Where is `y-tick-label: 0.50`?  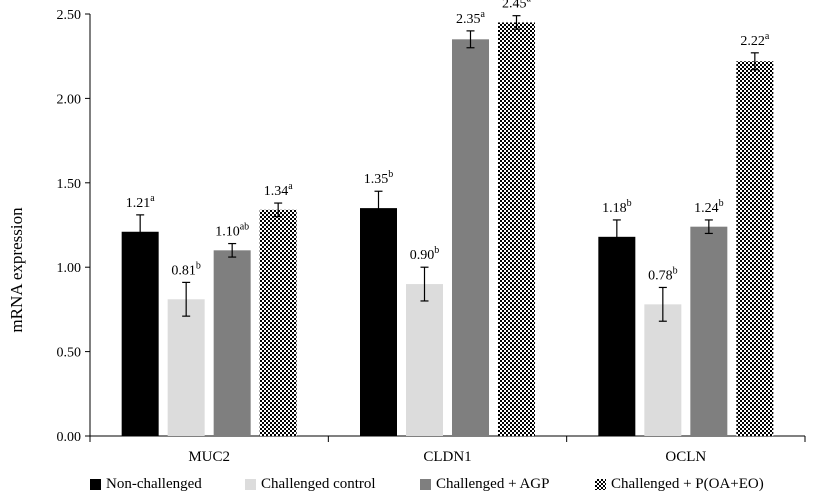
y-tick-label: 0.50 is located at coordinates (69, 353).